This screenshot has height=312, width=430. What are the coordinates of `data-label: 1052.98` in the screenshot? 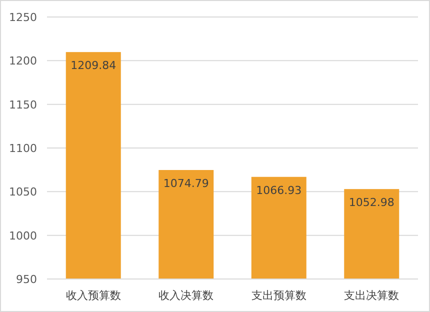 It's located at (371, 203).